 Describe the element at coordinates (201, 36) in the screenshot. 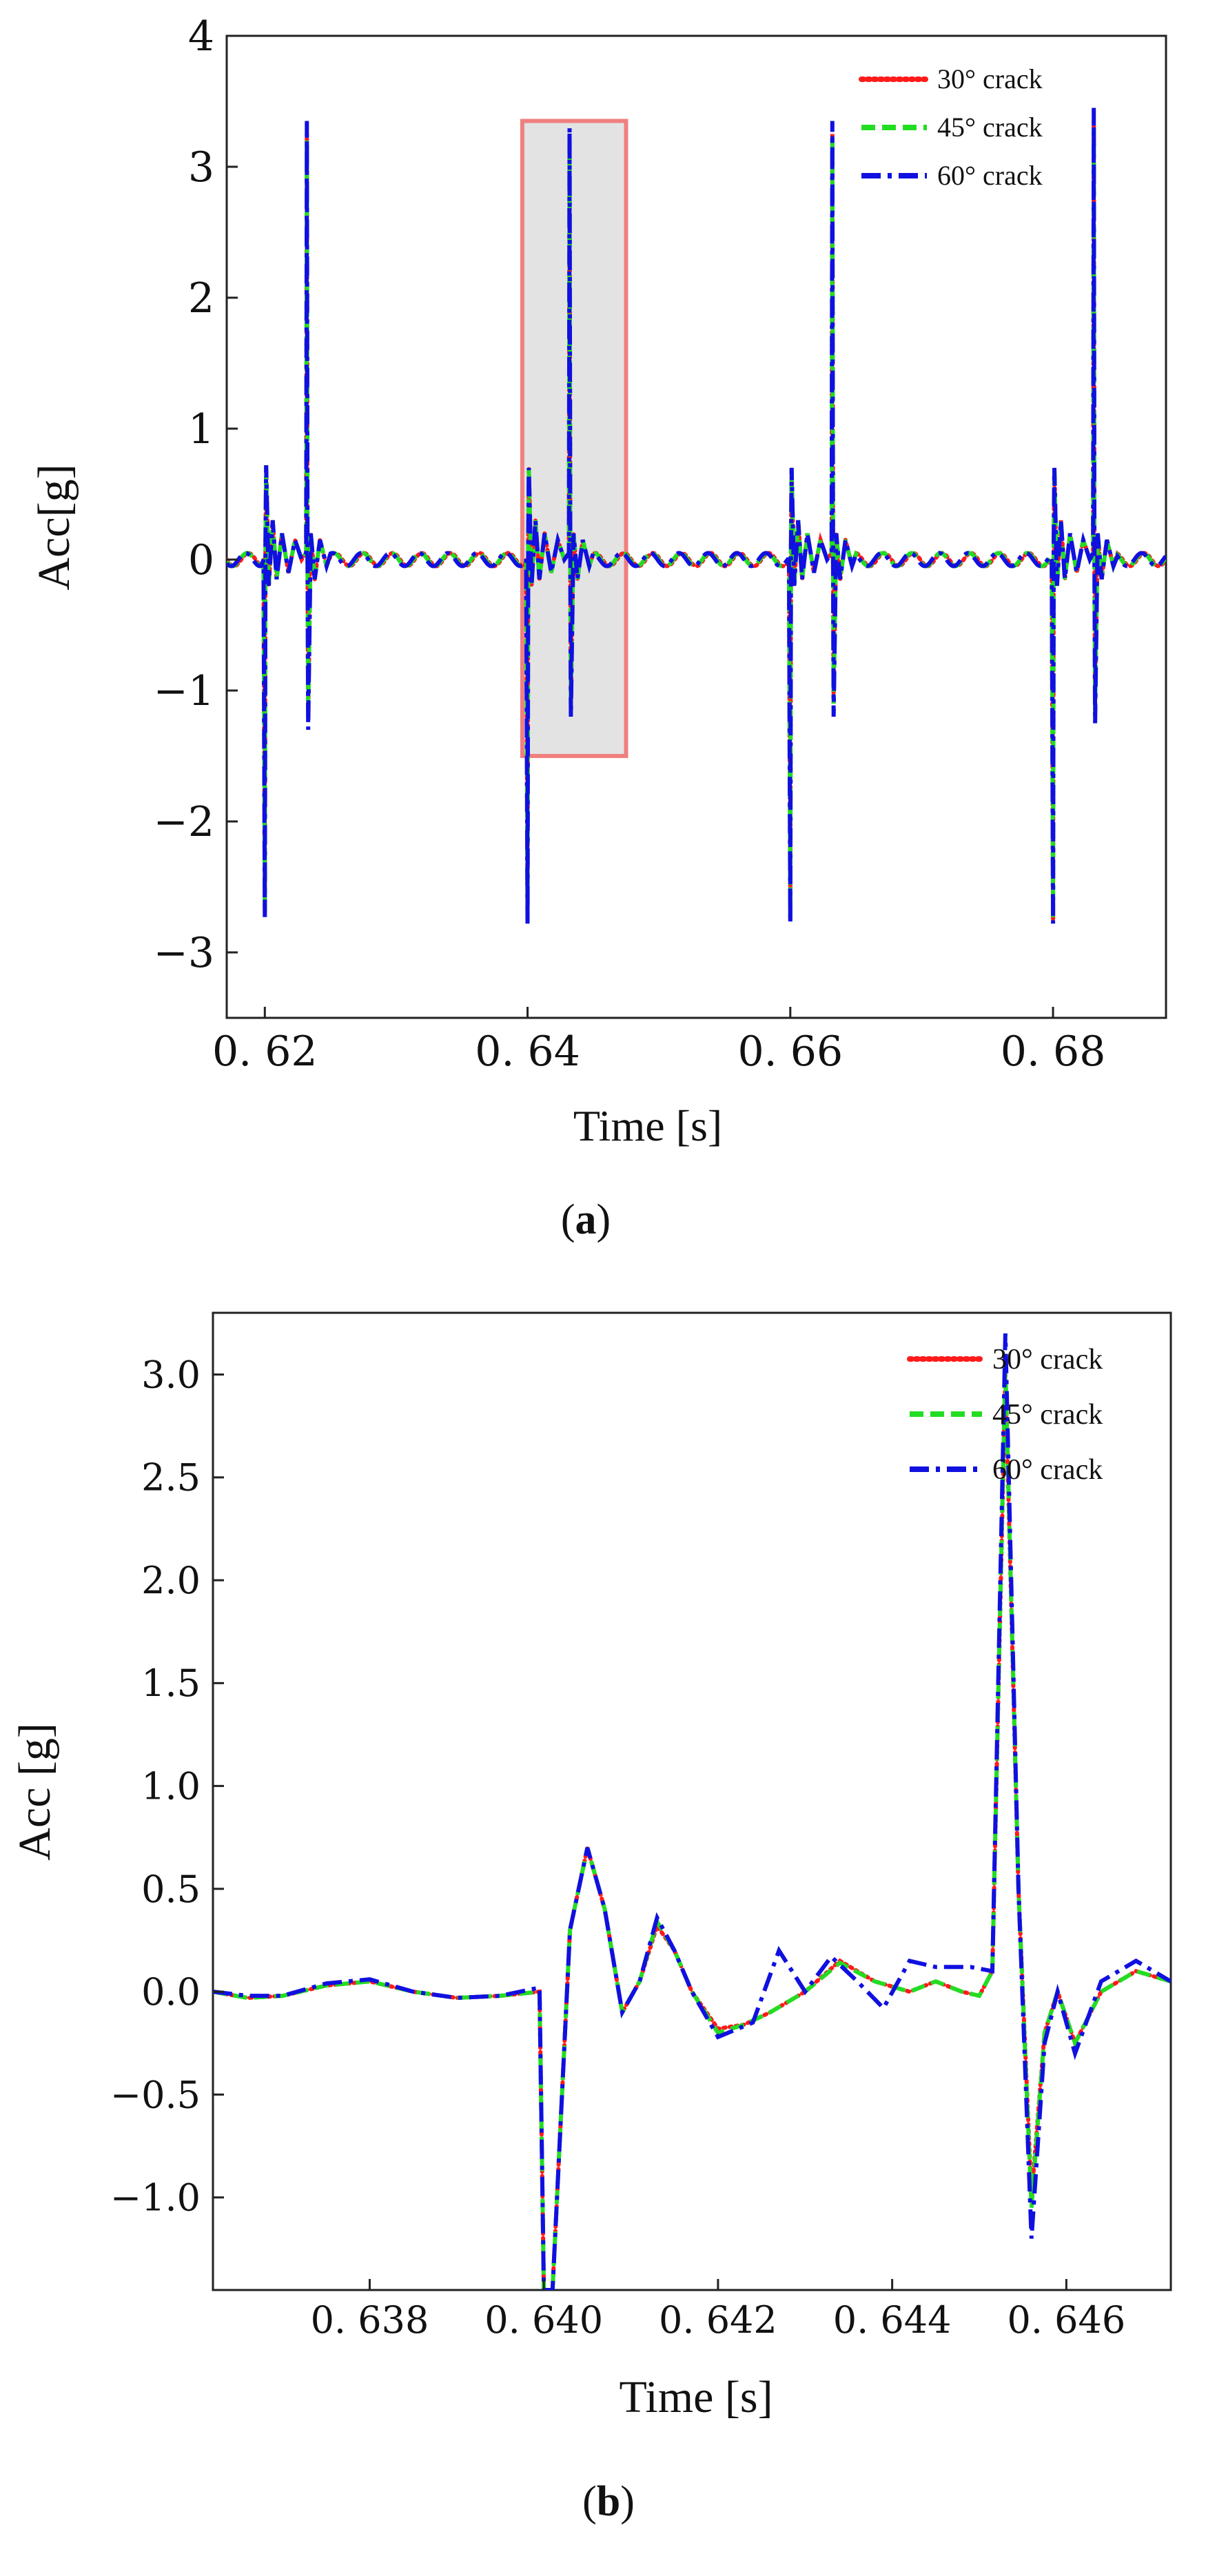

I see `y-tick-label-a: 4` at that location.